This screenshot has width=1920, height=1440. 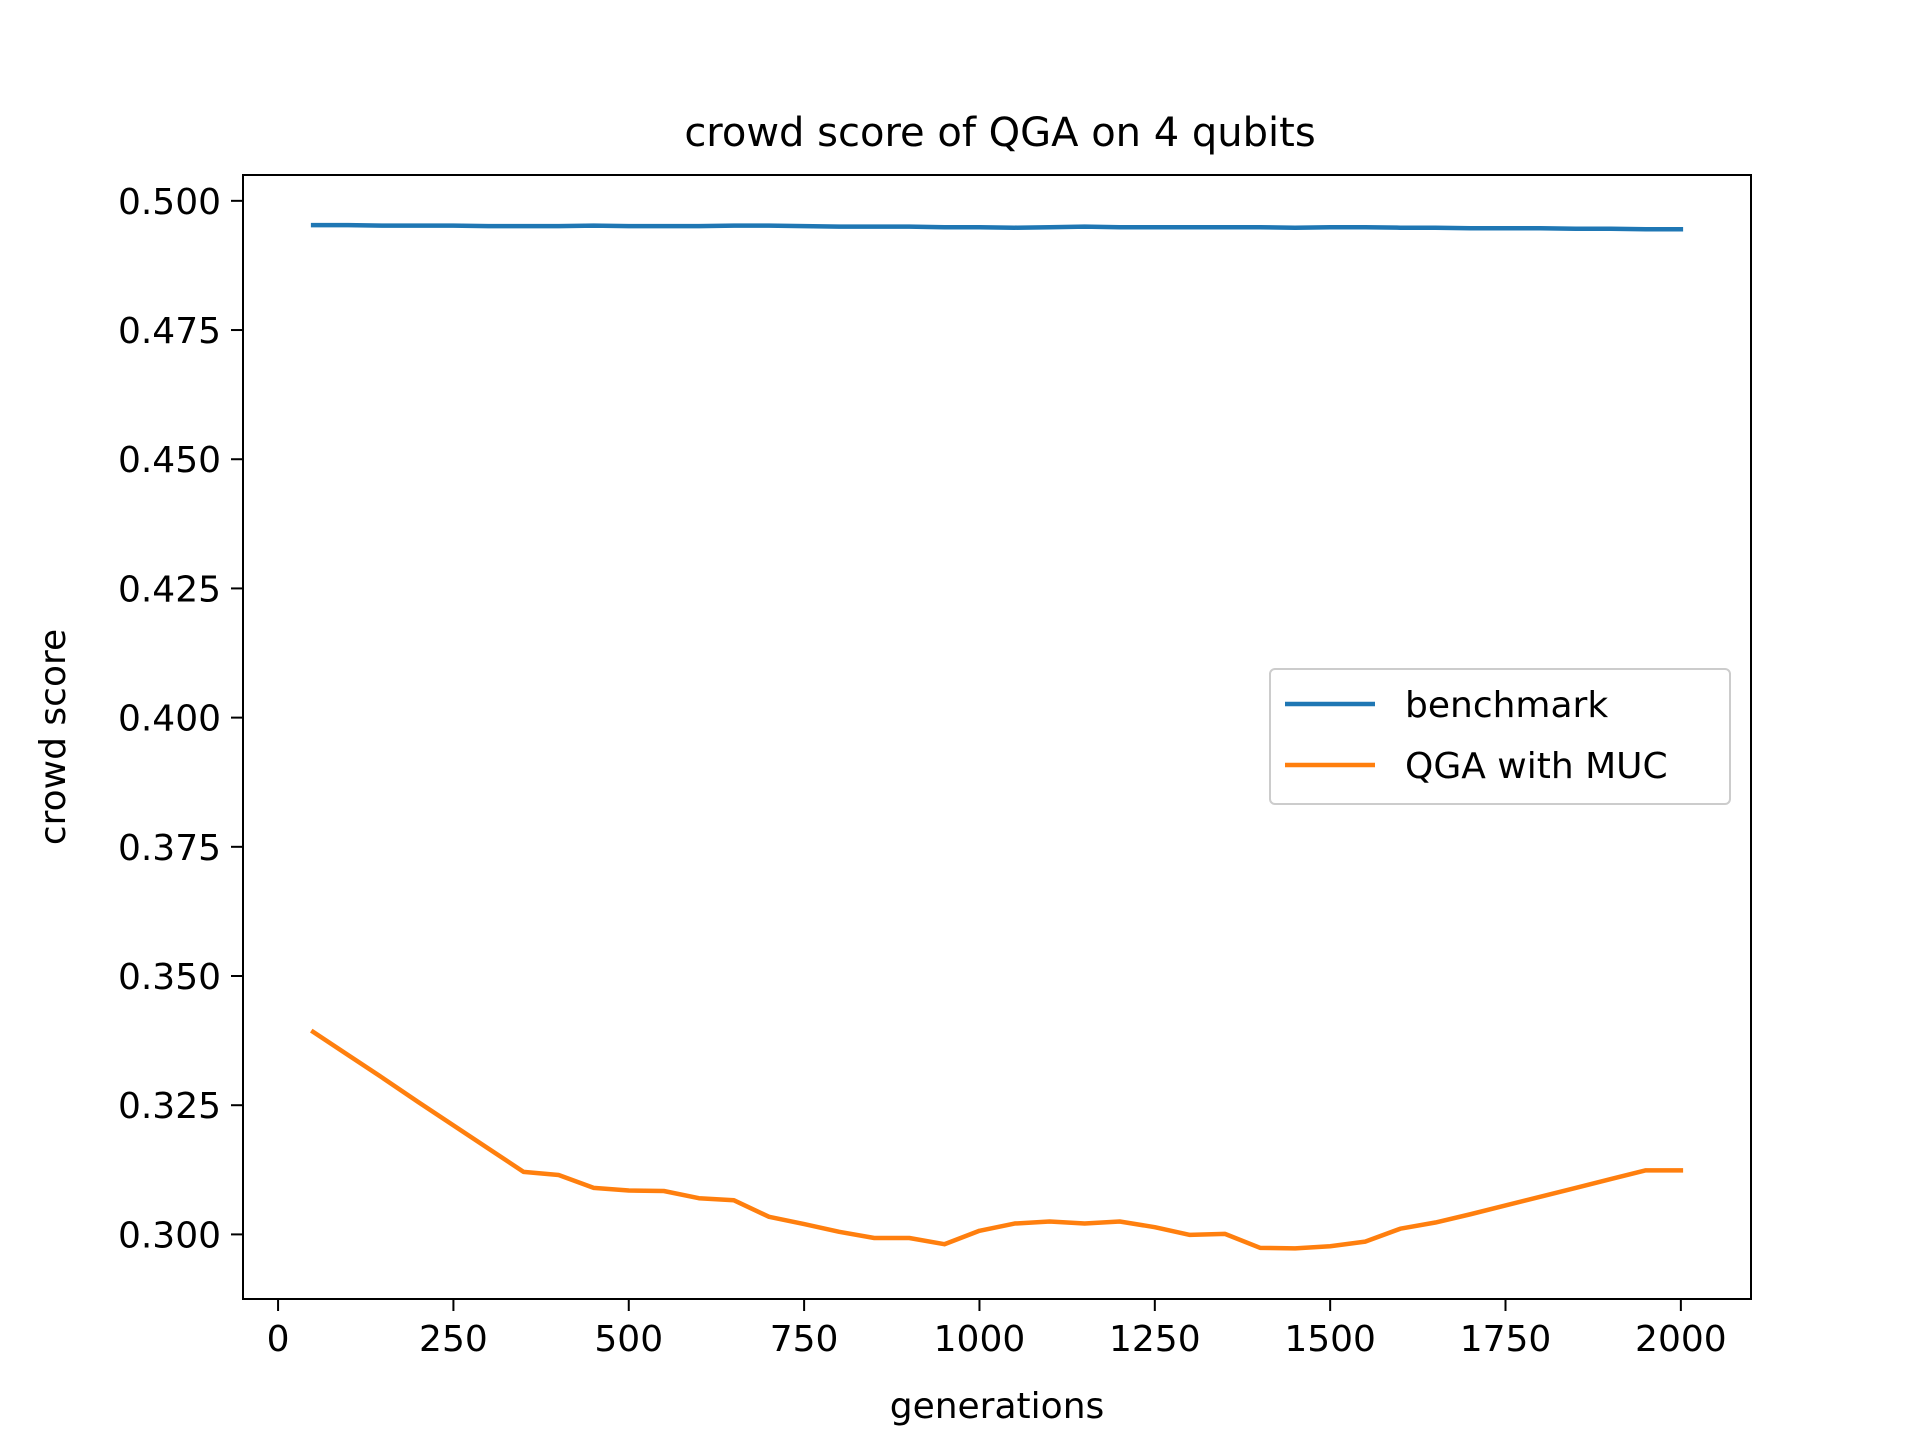 I want to click on y-tick-label: 0.325, so click(x=169, y=1106).